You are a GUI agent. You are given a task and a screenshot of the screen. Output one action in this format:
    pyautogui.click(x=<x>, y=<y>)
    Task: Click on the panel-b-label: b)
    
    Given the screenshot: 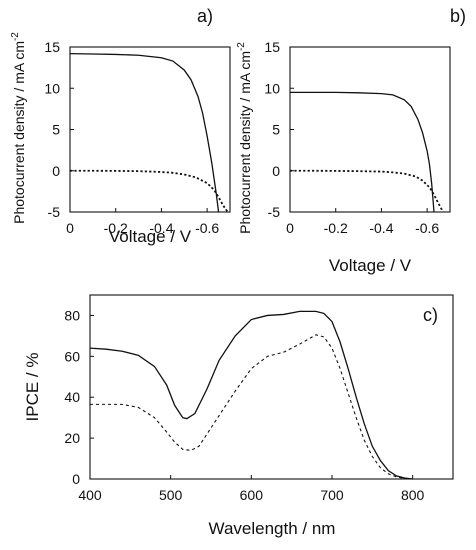 What is the action you would take?
    pyautogui.click(x=458, y=16)
    